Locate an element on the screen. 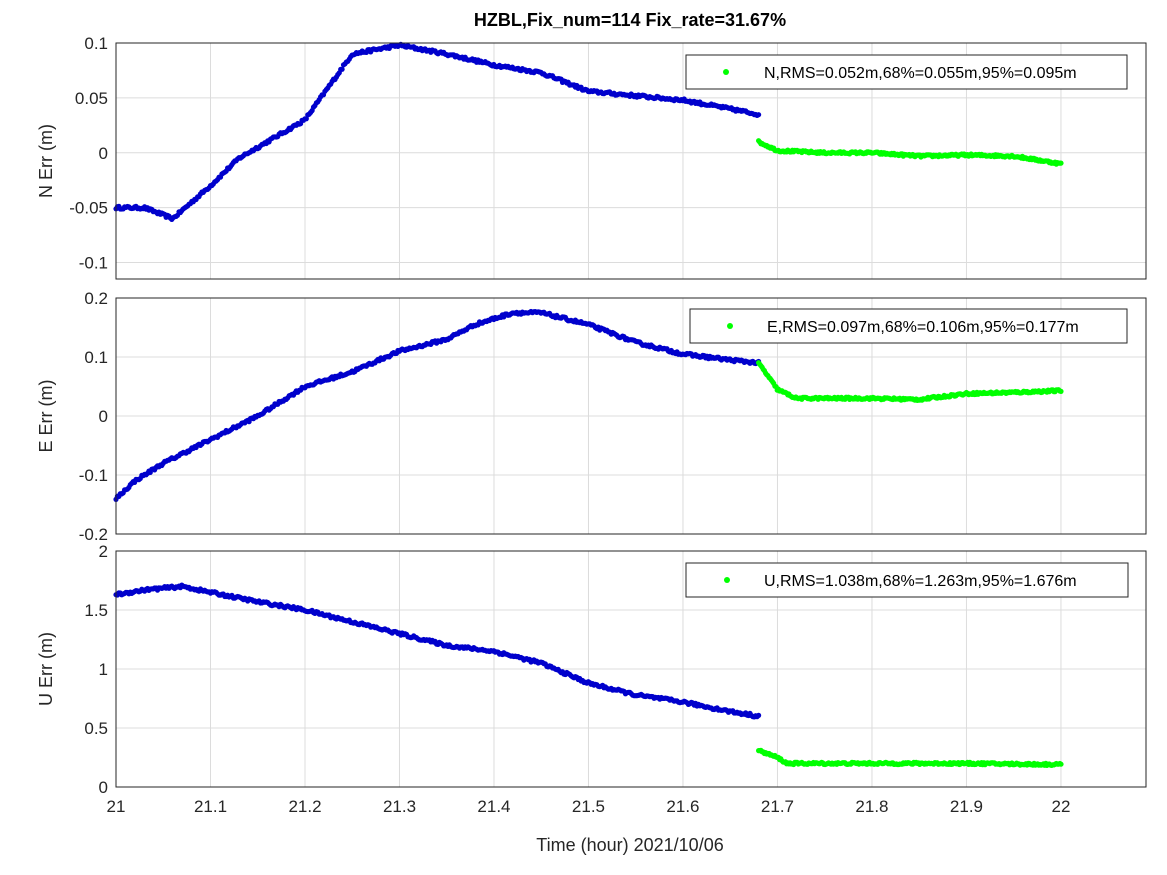  y-tick-labels: 0.2 0.1 0 -0.1 -0.2 is located at coordinates (93, 416).